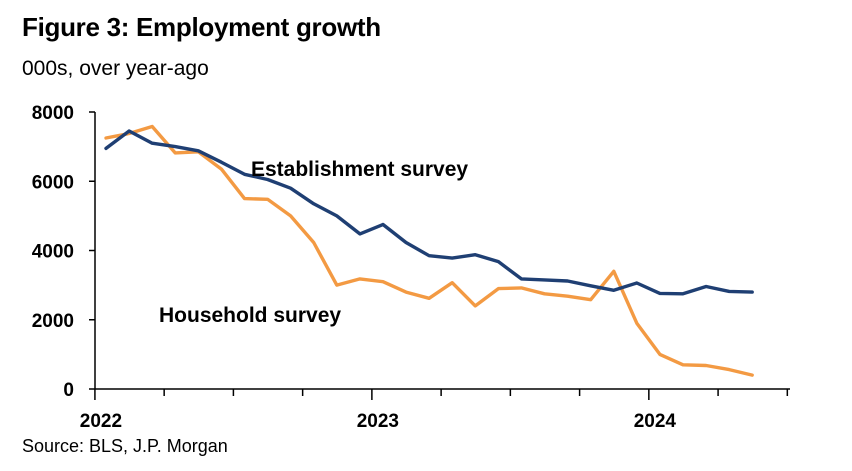  I want to click on chart-subtitle: 000s, over year-ago, so click(115, 68).